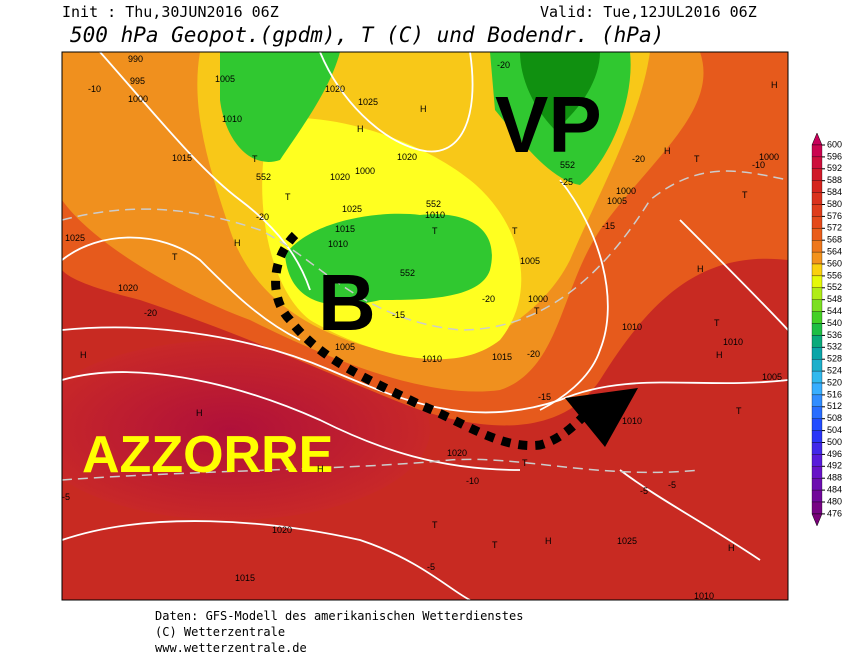  What do you see at coordinates (834, 216) in the screenshot?
I see `colorbar-label: 576` at bounding box center [834, 216].